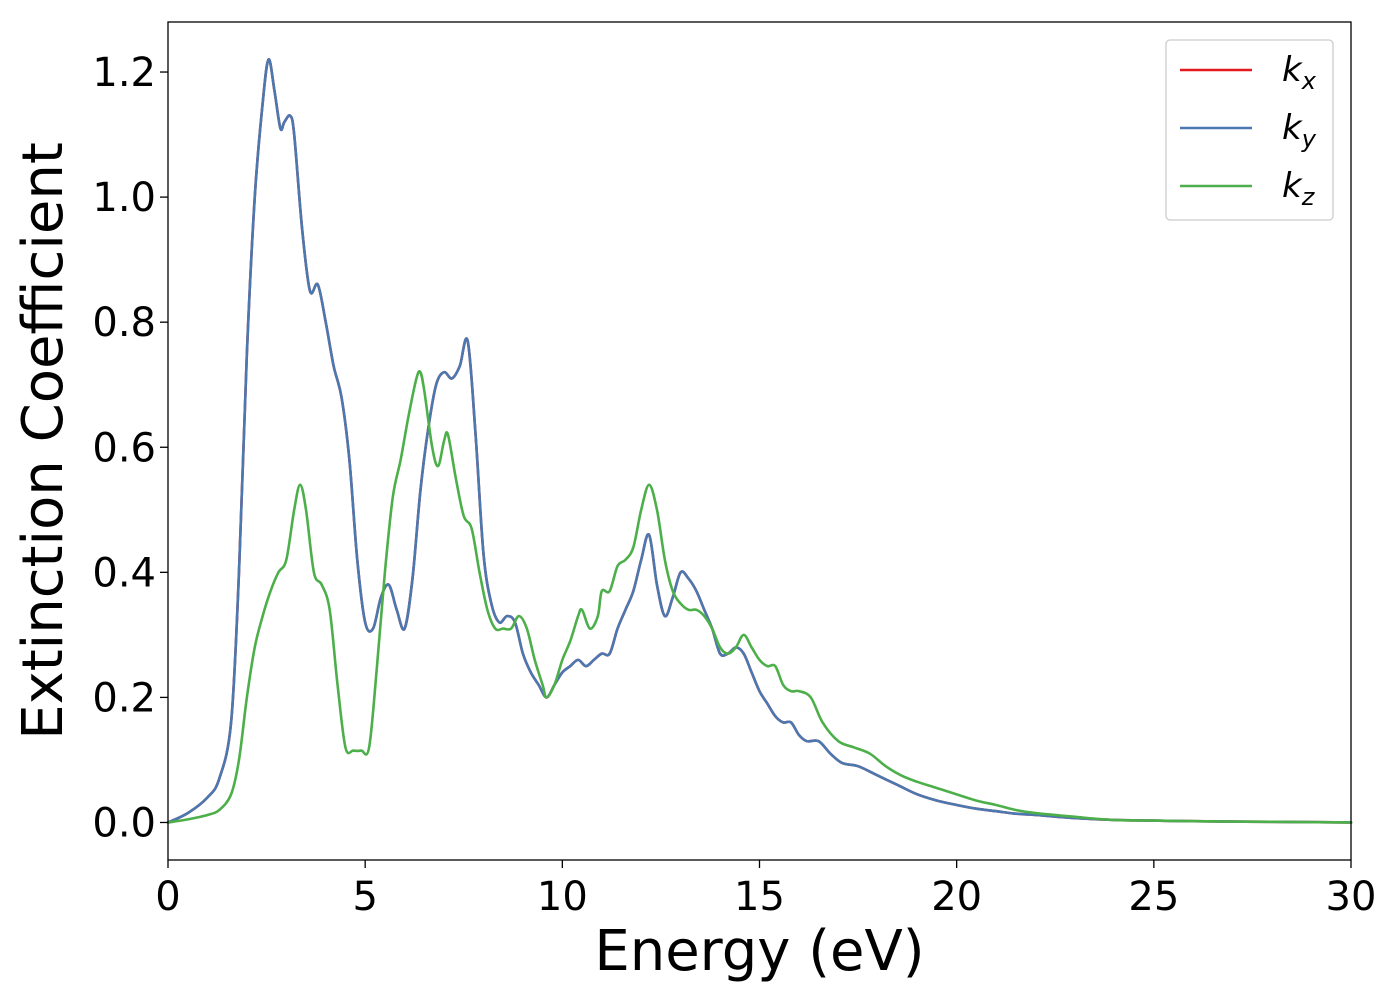  I want to click on x-axis-label: Energy (eV), so click(759, 951).